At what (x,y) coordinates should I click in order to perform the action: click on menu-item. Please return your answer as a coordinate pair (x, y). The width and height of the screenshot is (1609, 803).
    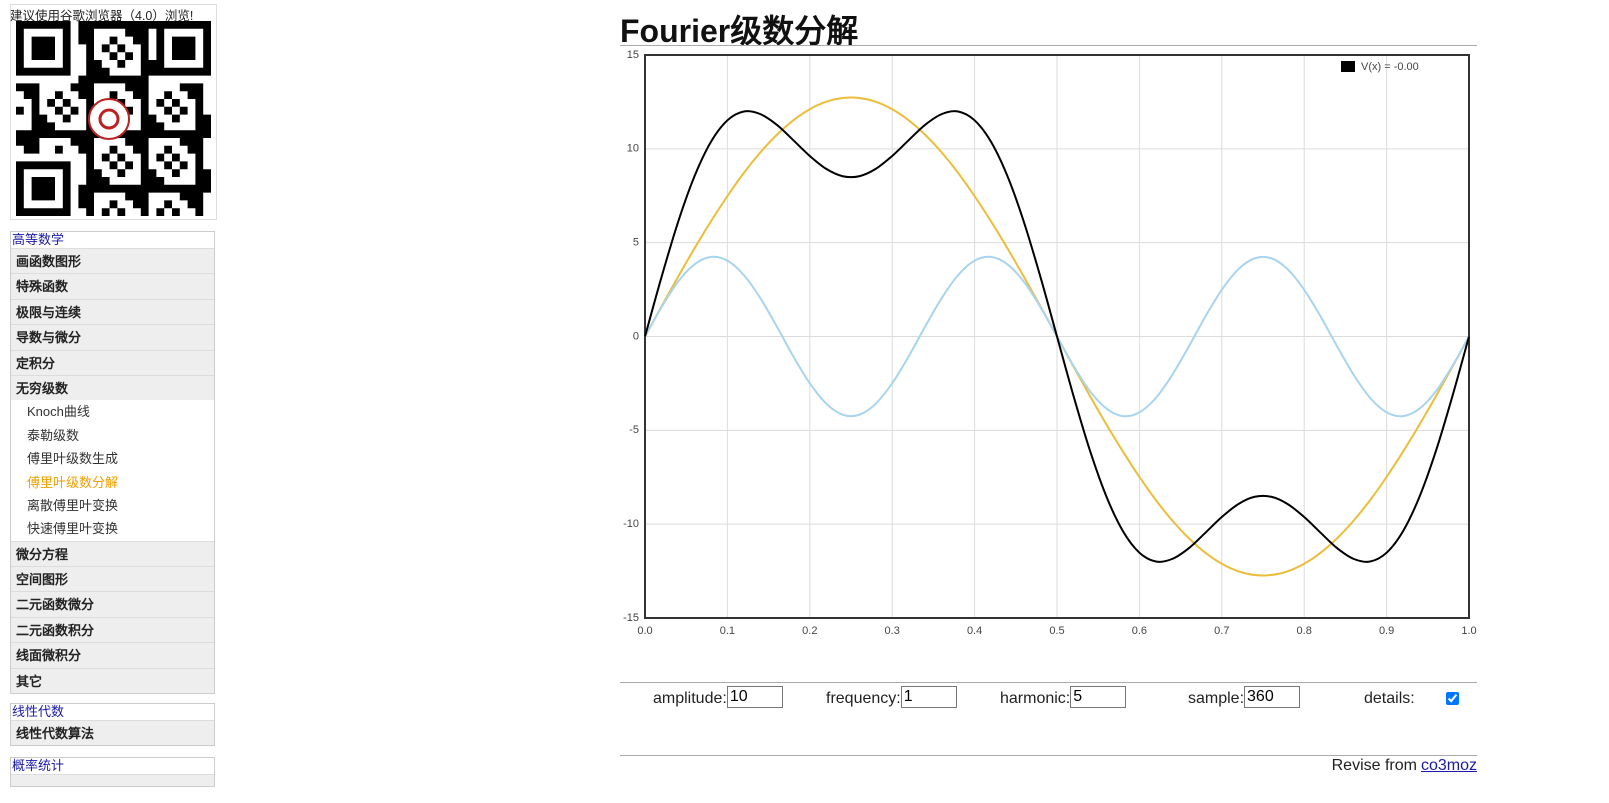
    Looking at the image, I should click on (112, 780).